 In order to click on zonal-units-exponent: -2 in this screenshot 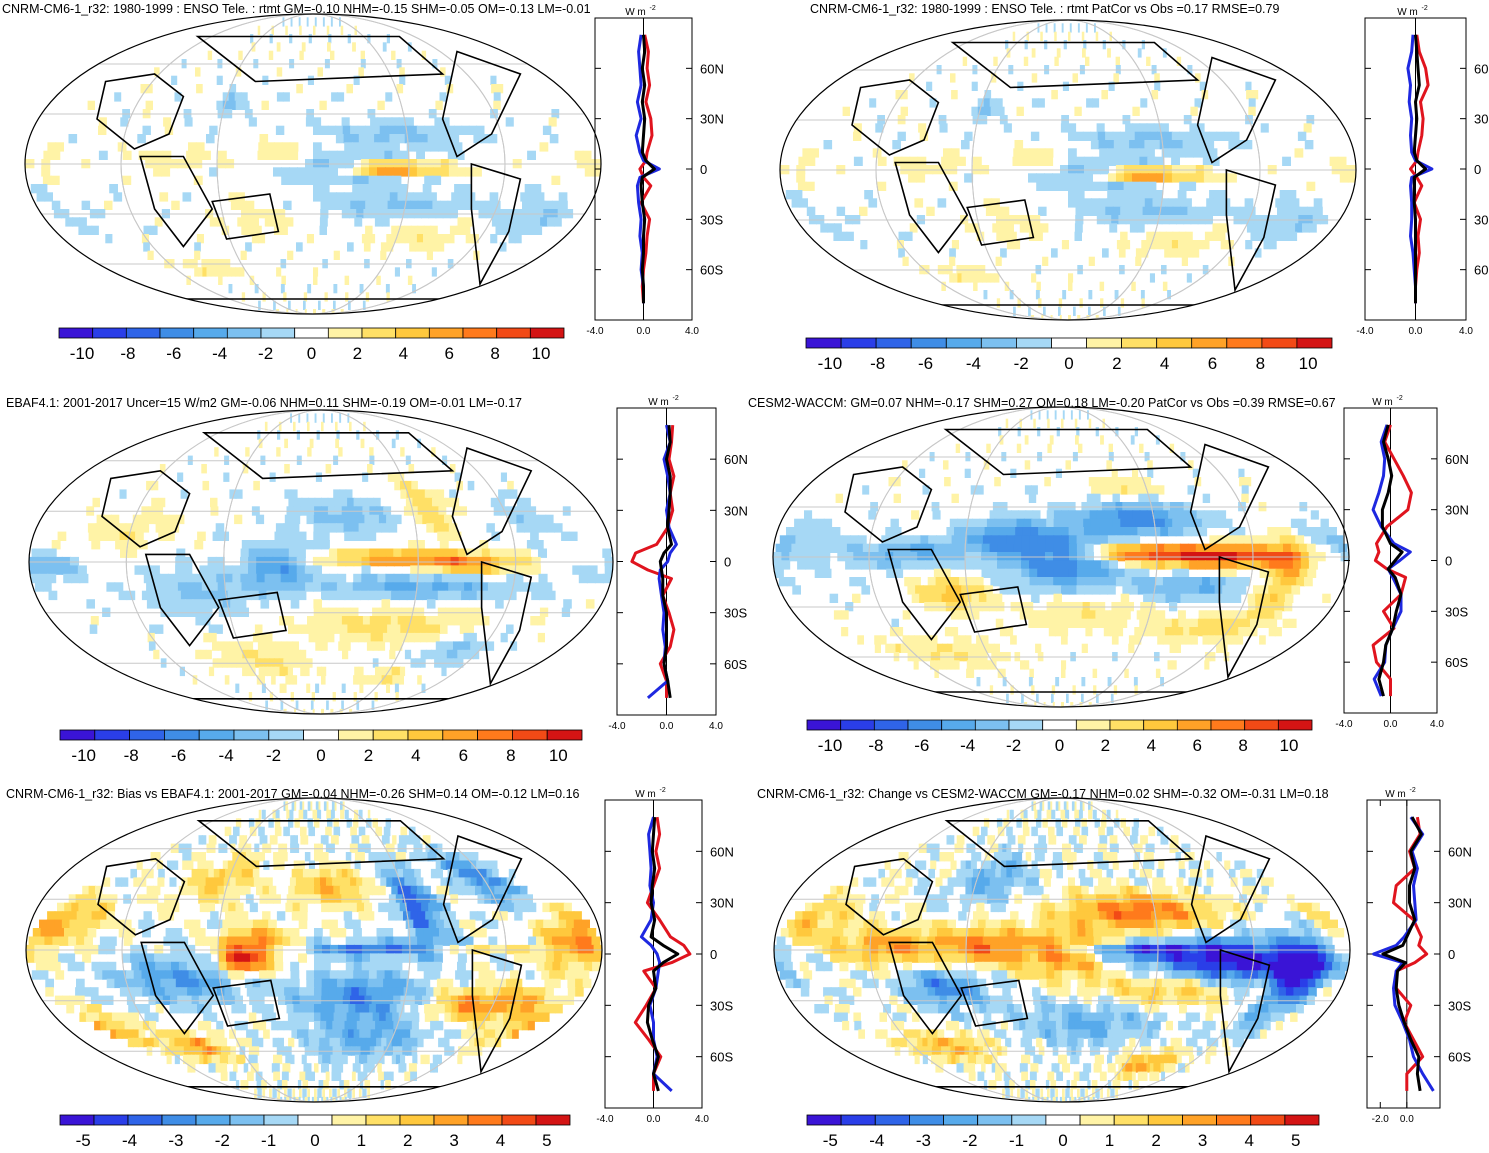, I will do `click(653, 8)`.